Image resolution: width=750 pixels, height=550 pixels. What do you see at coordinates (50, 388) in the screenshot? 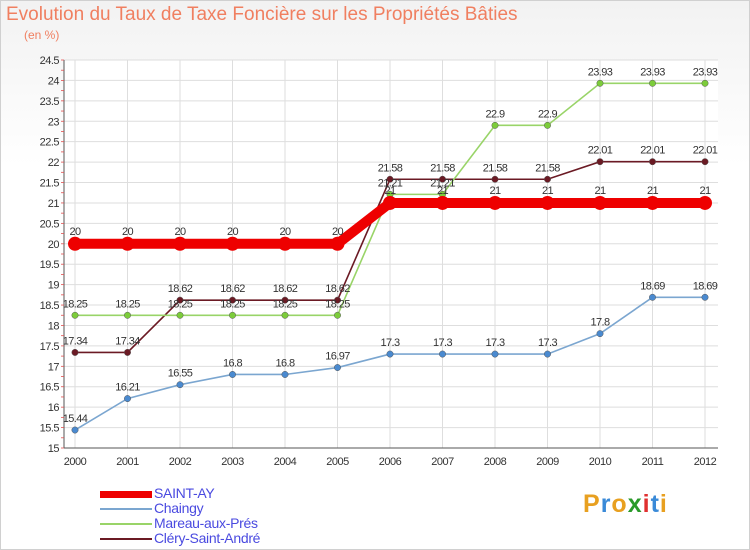
I see `y-tick-label: 16.5` at bounding box center [50, 388].